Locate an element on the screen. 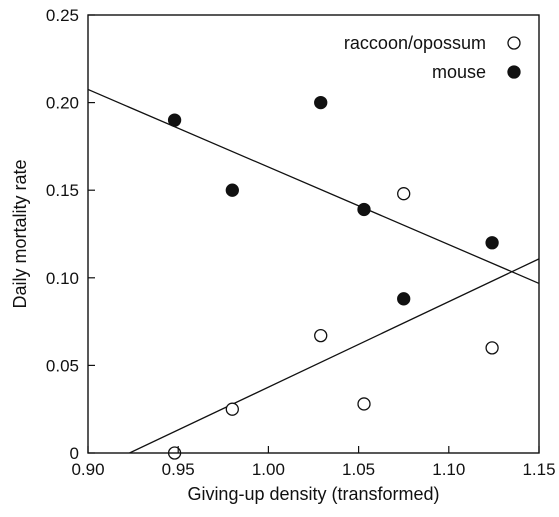 The width and height of the screenshot is (559, 517). x-tick-label: 1.05 is located at coordinates (358, 469).